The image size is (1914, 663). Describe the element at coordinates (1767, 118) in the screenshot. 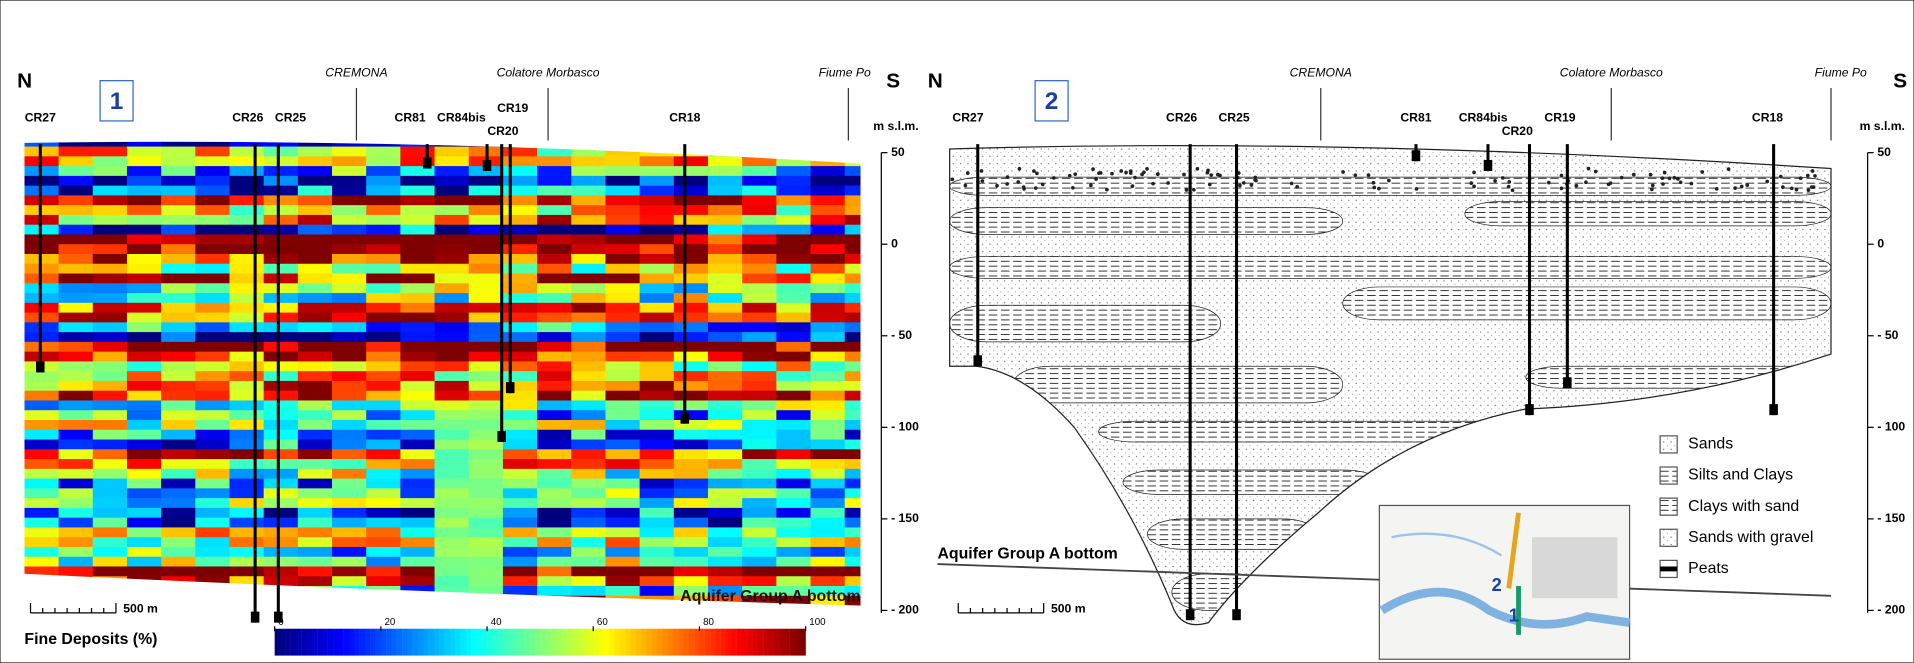

I see `well-label: CR18` at that location.